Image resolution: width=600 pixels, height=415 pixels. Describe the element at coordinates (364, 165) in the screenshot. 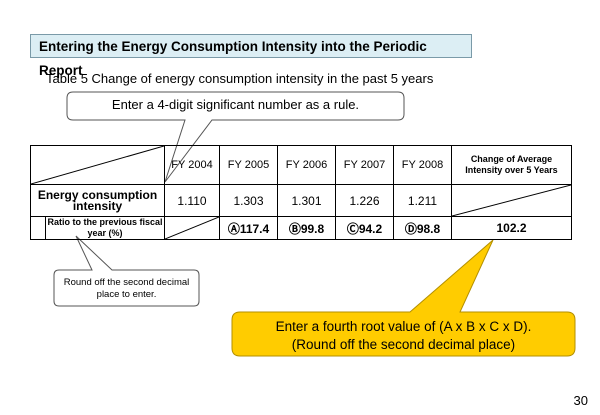

I see `year-header-2007: FY 2007` at that location.